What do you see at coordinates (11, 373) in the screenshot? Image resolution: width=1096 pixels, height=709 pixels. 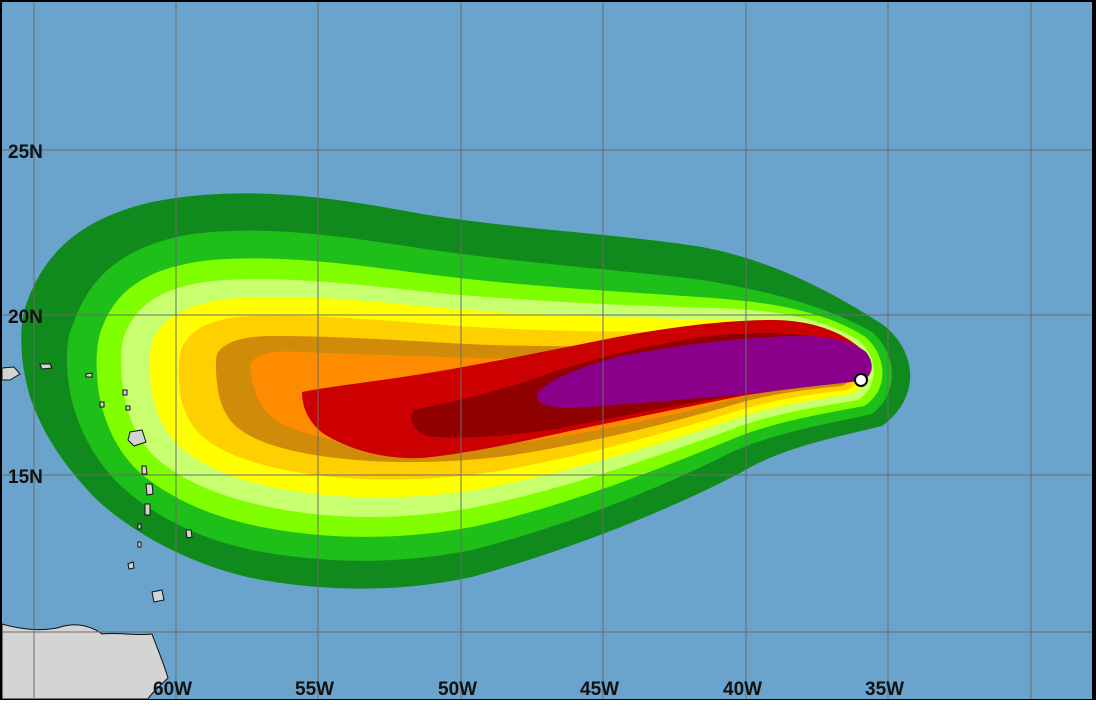 I see `puerto-rico-island` at bounding box center [11, 373].